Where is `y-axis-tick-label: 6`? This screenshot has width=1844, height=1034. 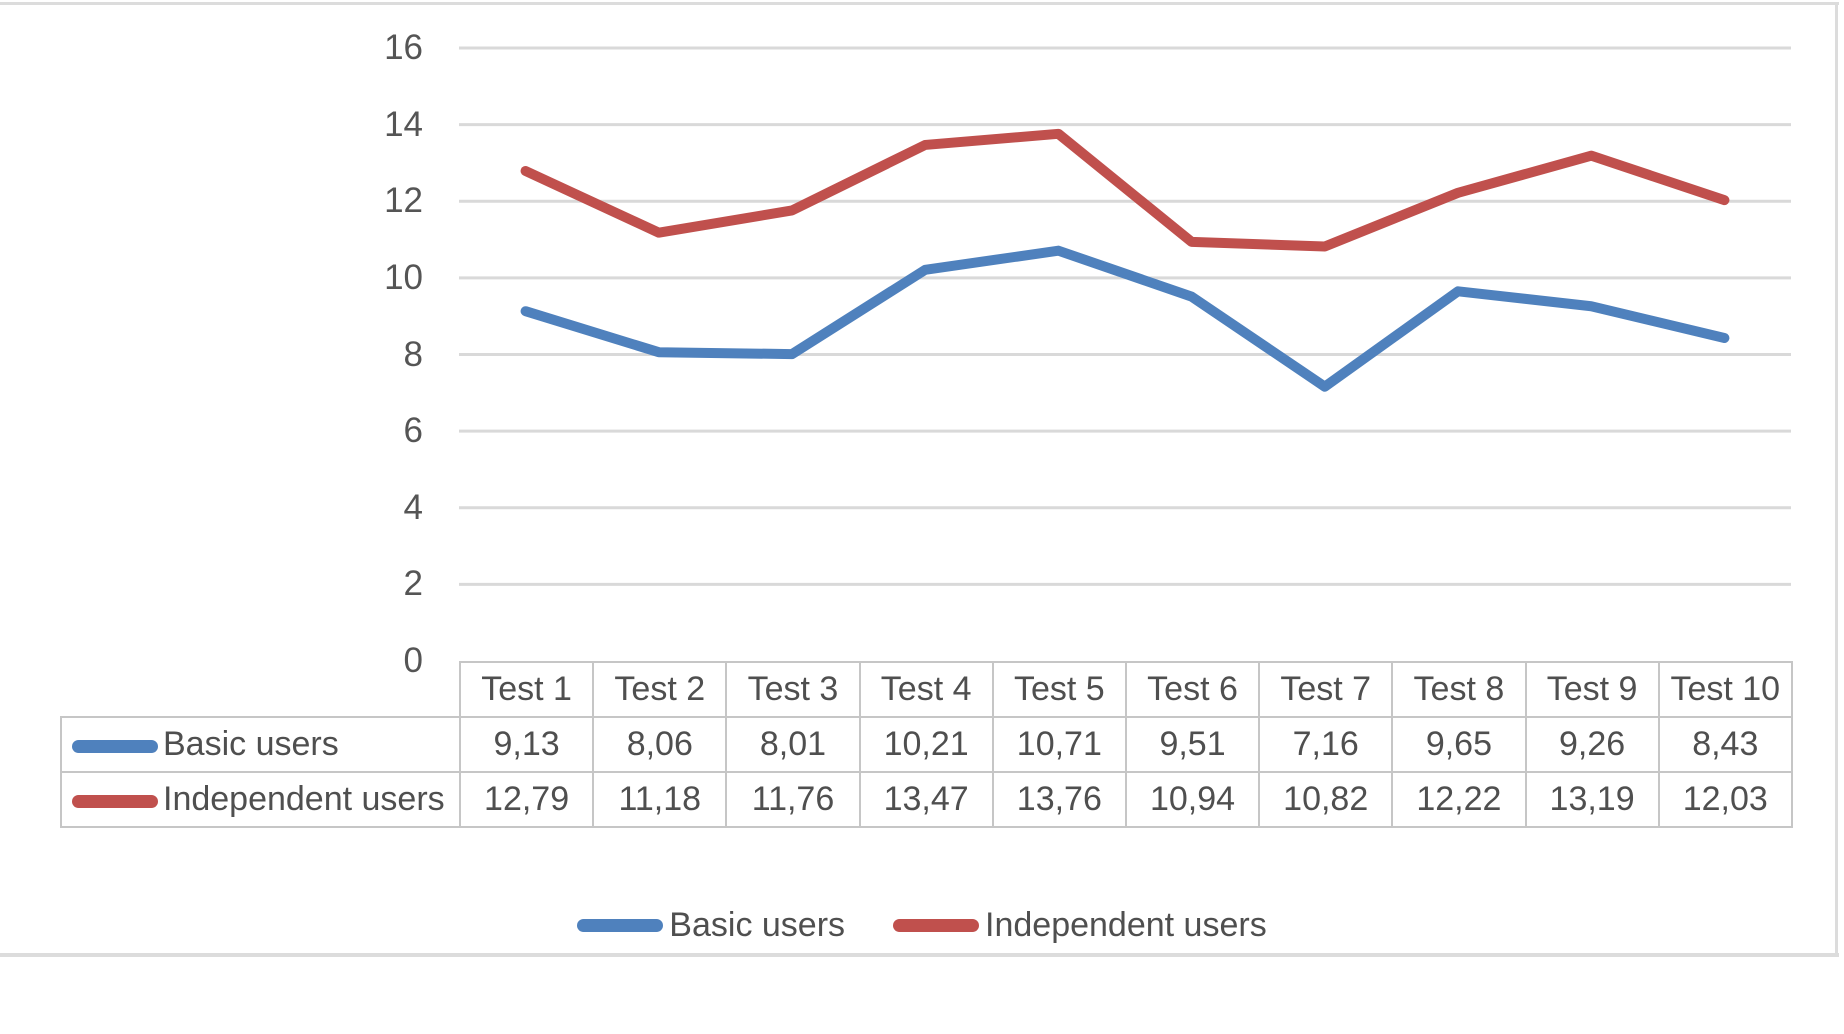 y-axis-tick-label: 6 is located at coordinates (413, 431).